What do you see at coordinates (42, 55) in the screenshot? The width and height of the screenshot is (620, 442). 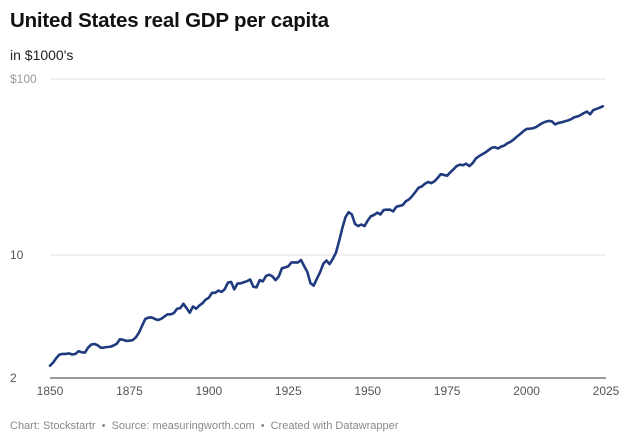 I see `chart-subtitle: in $1000's` at bounding box center [42, 55].